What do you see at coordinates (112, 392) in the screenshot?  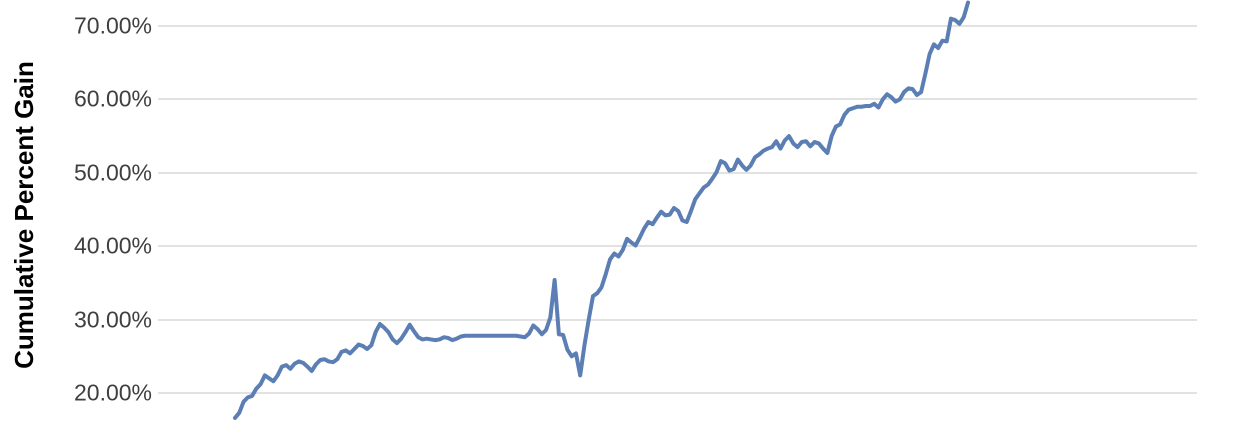 I see `y-tick-label: 20.00%` at bounding box center [112, 392].